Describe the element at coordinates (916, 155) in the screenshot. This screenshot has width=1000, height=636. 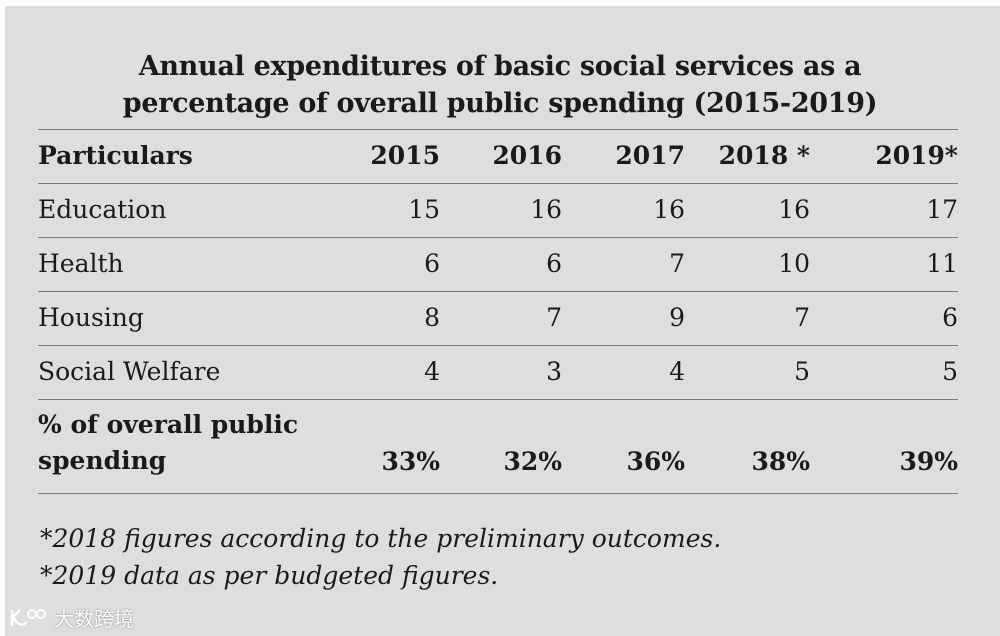
I see `header-cell: 2019*` at that location.